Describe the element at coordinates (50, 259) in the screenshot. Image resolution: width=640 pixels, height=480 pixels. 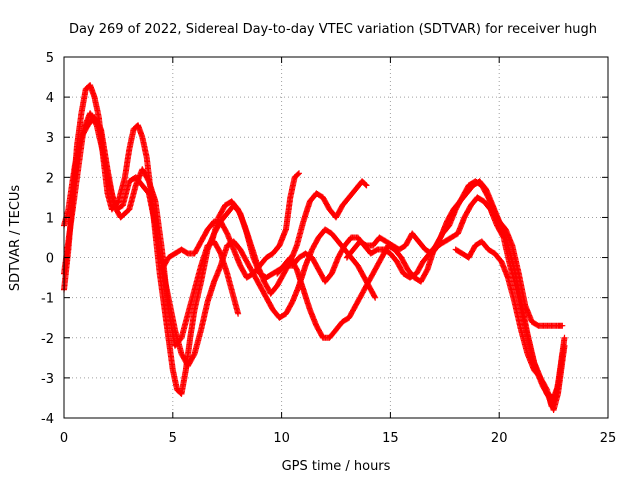
I see `y-tick-label: 0` at that location.